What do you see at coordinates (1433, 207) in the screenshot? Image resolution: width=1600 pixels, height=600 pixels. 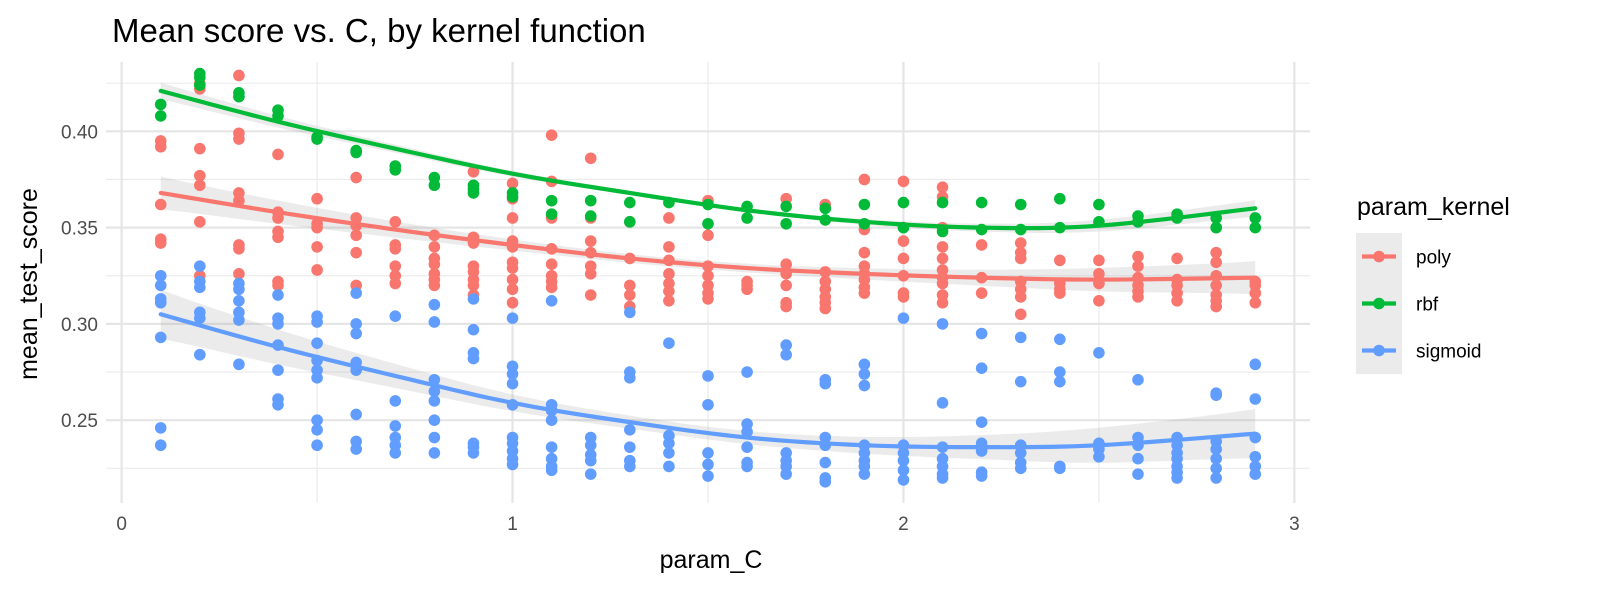 I see `legend-title: param_kernel` at bounding box center [1433, 207].